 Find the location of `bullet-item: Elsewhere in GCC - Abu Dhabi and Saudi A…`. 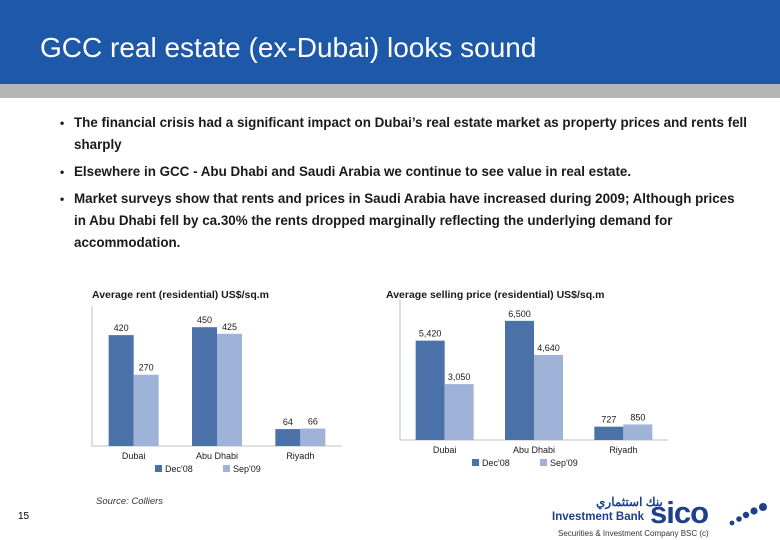

bullet-item: Elsewhere in GCC - Abu Dhabi and Saudi A… is located at coordinates (405, 172).